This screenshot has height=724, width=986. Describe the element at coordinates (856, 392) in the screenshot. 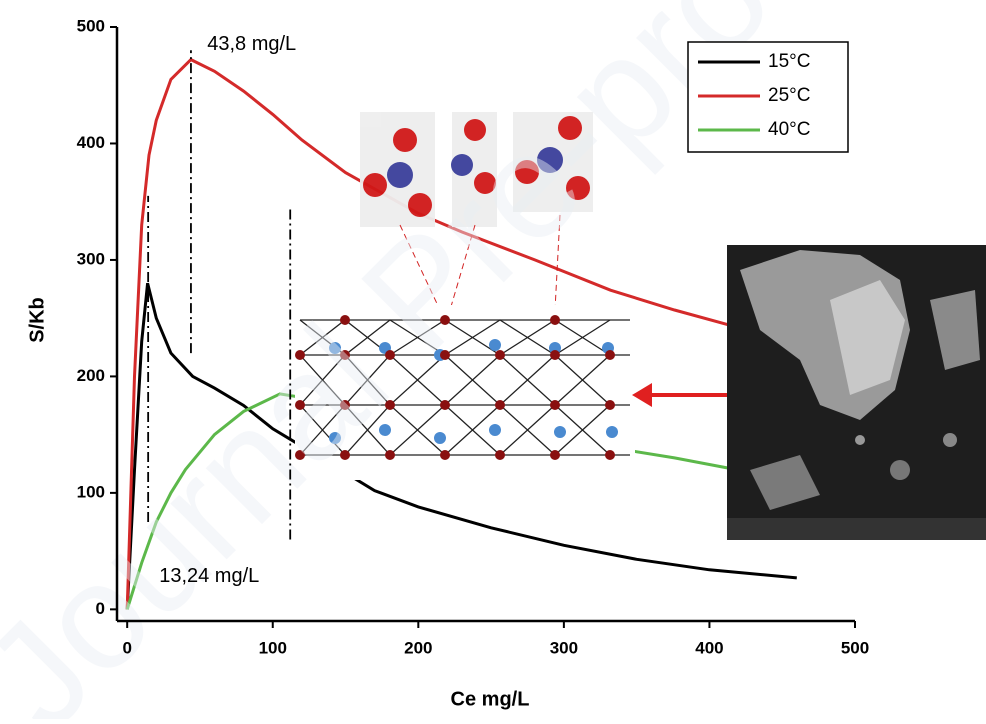

I see `sem-image` at that location.